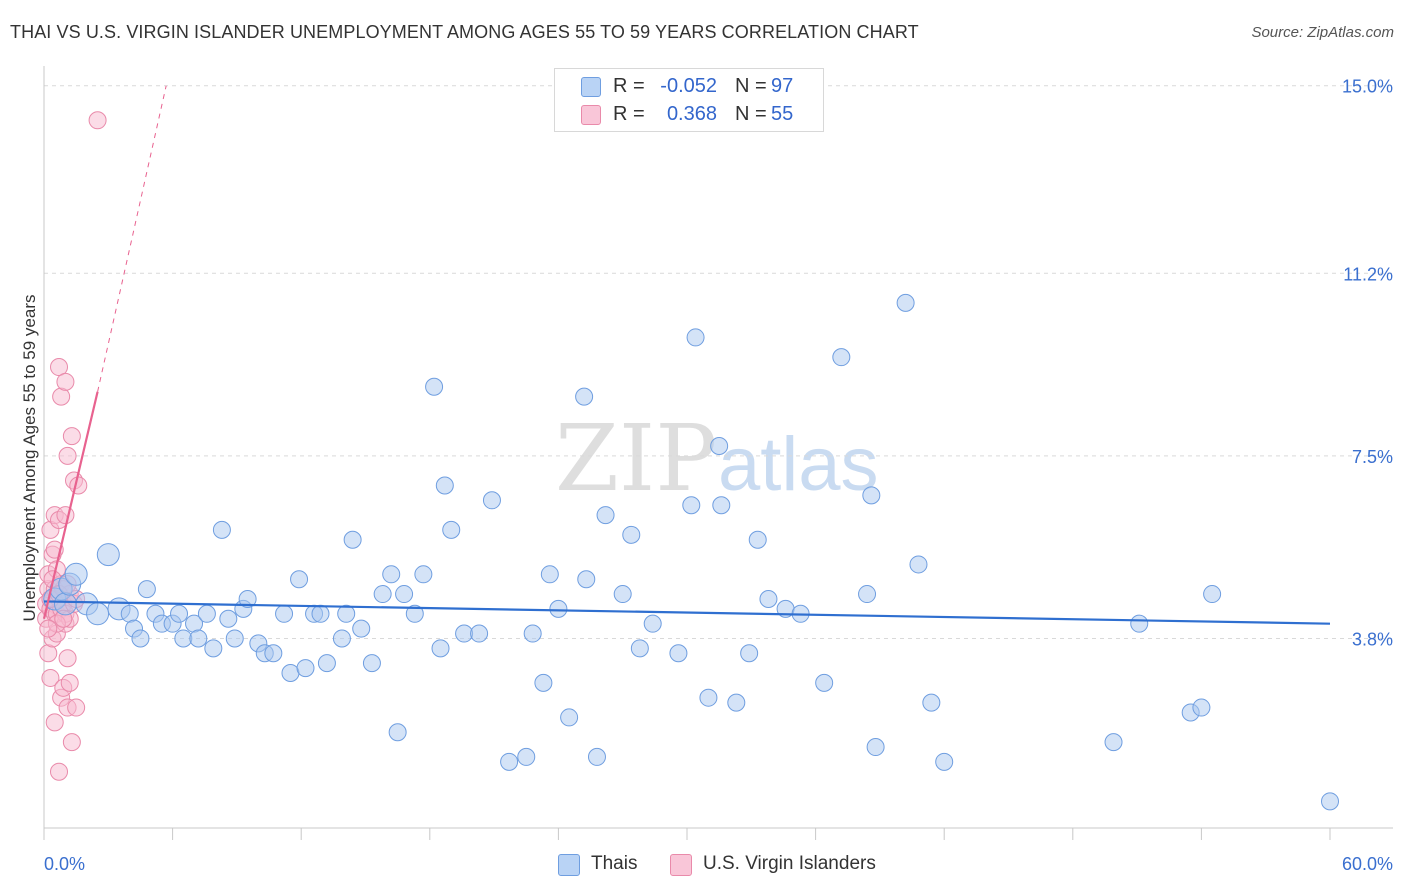 This screenshot has height=892, width=1406. I want to click on r-value: -0.052, so click(688, 86).